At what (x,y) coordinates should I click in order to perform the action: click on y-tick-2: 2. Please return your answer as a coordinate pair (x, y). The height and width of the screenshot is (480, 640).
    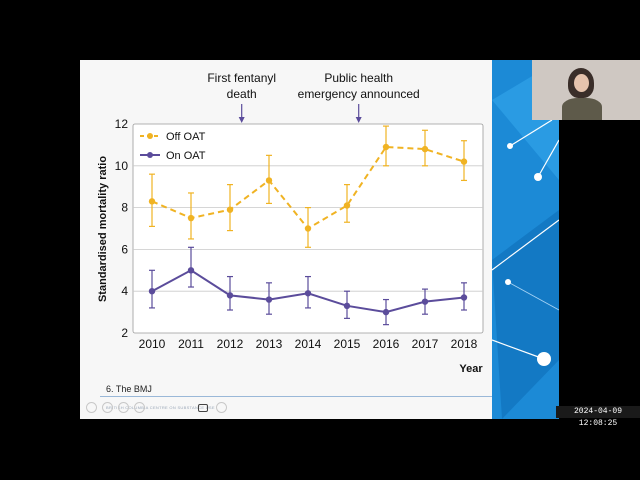
    Looking at the image, I should click on (124, 333).